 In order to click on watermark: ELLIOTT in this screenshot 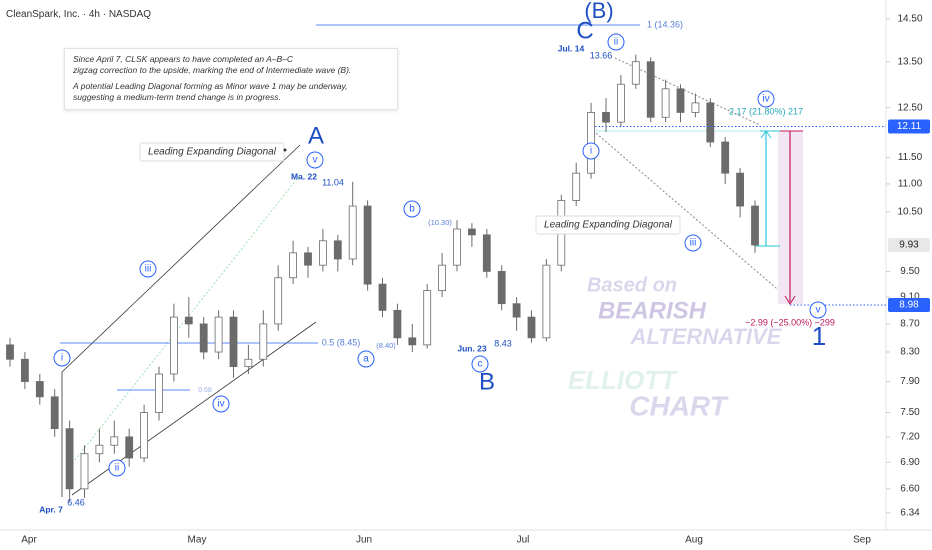, I will do `click(623, 380)`.